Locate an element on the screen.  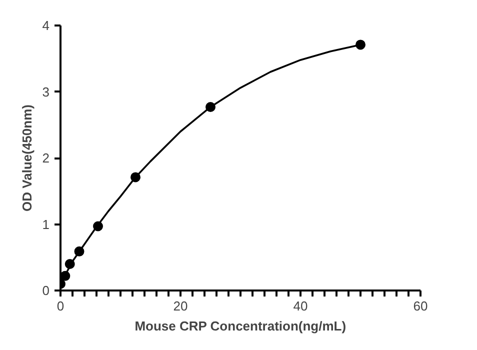
y-tick-label: 4 is located at coordinates (46, 25).